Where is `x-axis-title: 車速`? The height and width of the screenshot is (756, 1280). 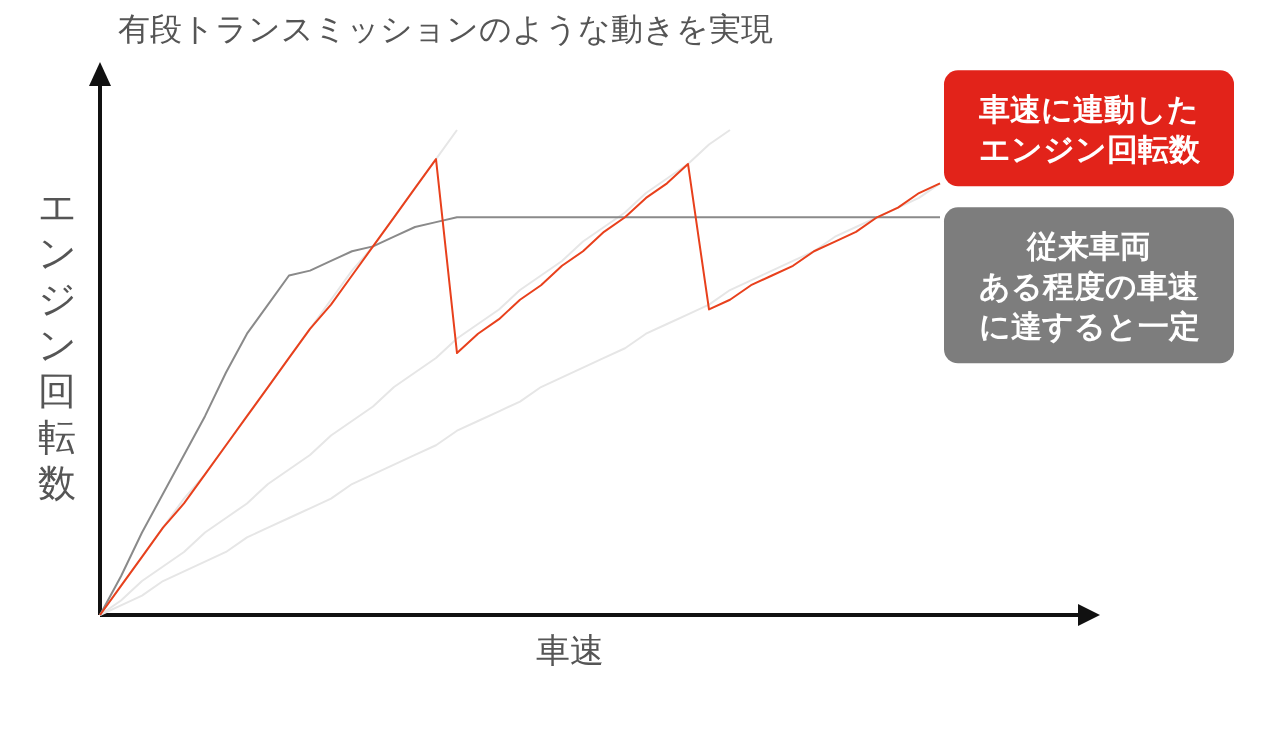
x-axis-title: 車速 is located at coordinates (570, 650).